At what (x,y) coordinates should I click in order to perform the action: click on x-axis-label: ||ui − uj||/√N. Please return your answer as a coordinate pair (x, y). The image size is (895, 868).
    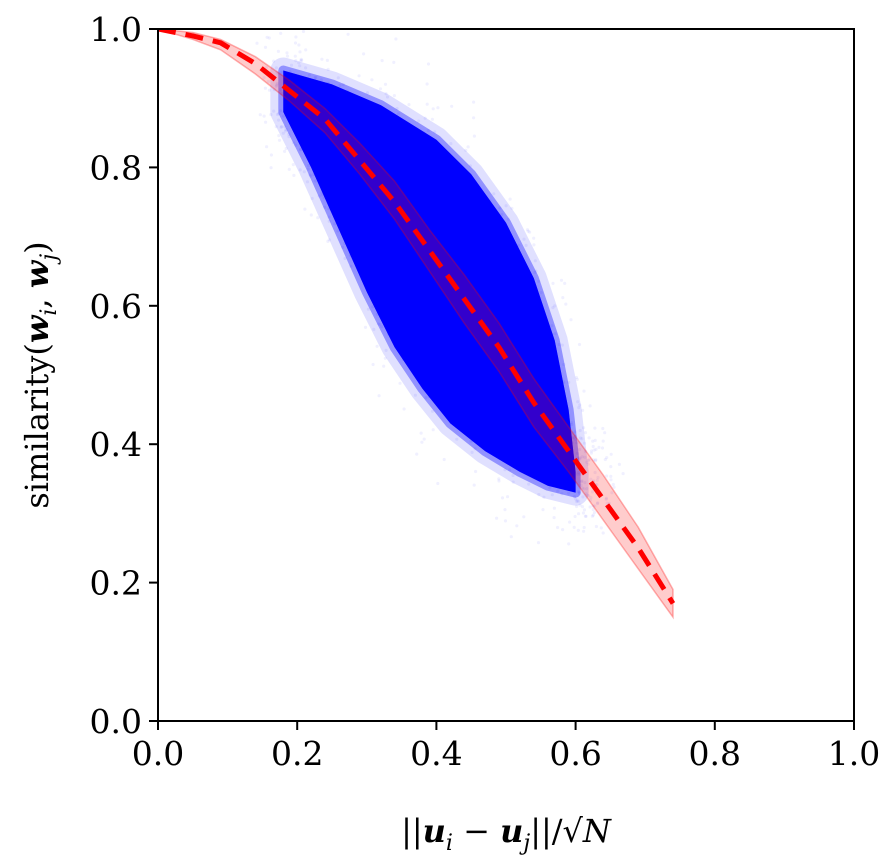
    Looking at the image, I should click on (506, 834).